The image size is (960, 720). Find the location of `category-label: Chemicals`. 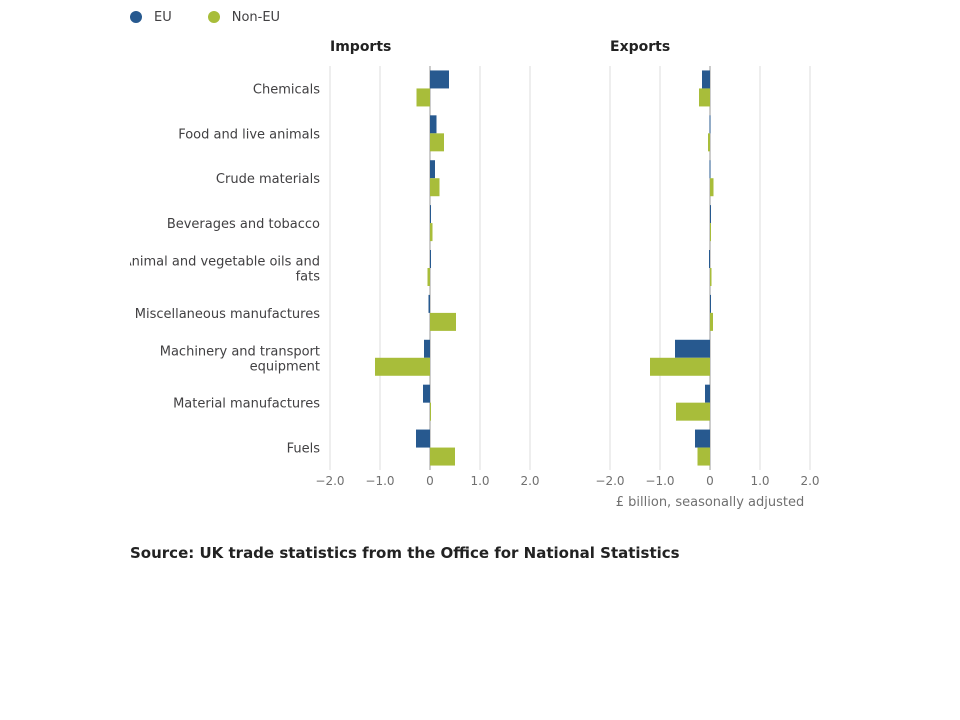

category-label: Chemicals is located at coordinates (286, 89).